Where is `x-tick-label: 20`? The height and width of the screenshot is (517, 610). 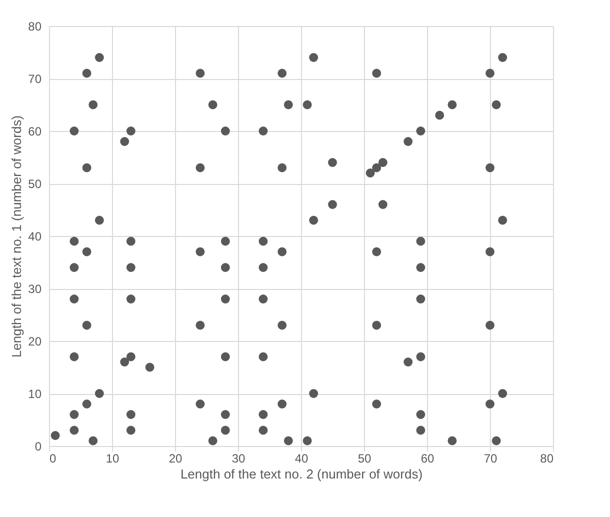 x-tick-label: 20 is located at coordinates (175, 459).